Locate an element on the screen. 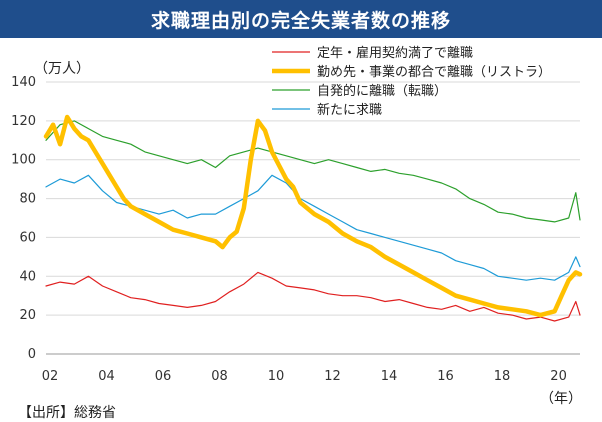 The width and height of the screenshot is (602, 422). legend-label-1: 定年・雇用契約満了で離職 is located at coordinates (395, 53).